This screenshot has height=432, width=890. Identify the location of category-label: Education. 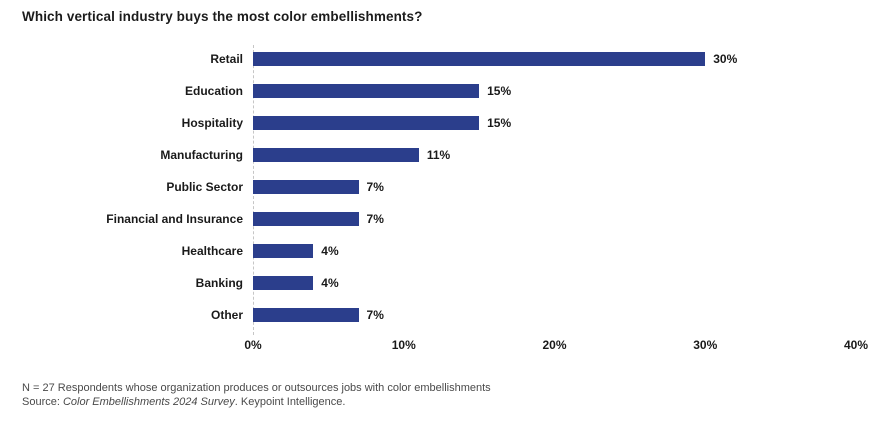
(213, 91).